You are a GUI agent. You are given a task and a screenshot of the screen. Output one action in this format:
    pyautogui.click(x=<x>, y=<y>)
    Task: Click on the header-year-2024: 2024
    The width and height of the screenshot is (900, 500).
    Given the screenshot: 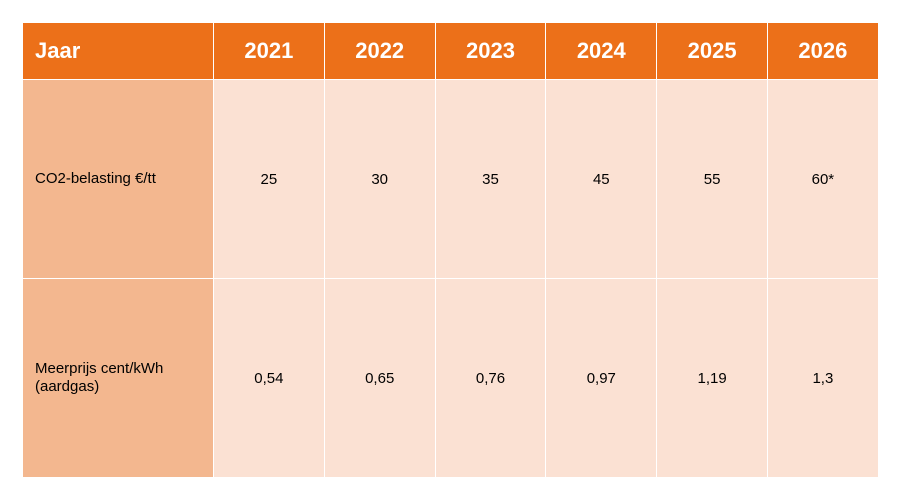 What is the action you would take?
    pyautogui.click(x=601, y=51)
    